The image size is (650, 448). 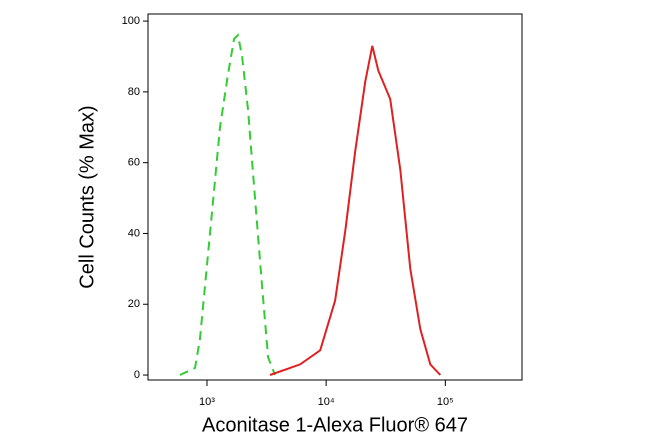 What do you see at coordinates (87, 196) in the screenshot?
I see `y-axis-label: Cell Counts (% Max)` at bounding box center [87, 196].